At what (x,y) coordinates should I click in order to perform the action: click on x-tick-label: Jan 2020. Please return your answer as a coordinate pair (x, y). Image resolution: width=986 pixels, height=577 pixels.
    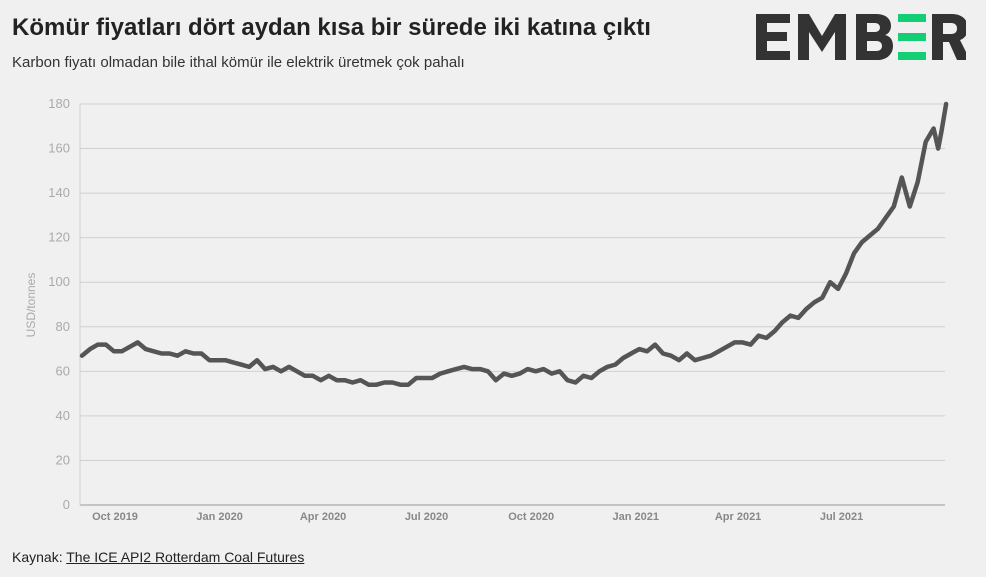
    Looking at the image, I should click on (219, 517).